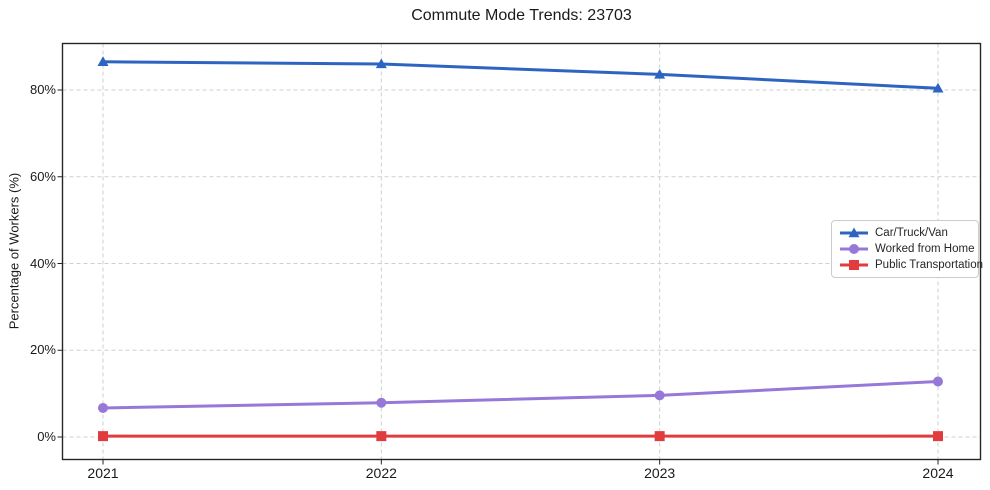 The width and height of the screenshot is (990, 490). Describe the element at coordinates (521, 15) in the screenshot. I see `chart-title: Commute Mode Trends: 23703` at that location.